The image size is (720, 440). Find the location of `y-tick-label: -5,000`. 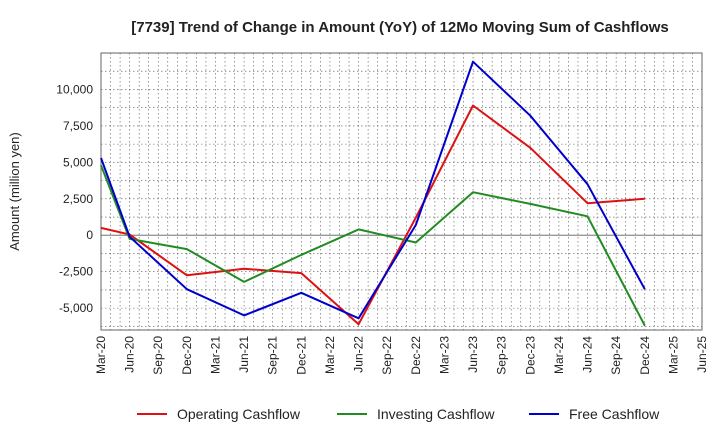

y-tick-label: -5,000 is located at coordinates (76, 308).